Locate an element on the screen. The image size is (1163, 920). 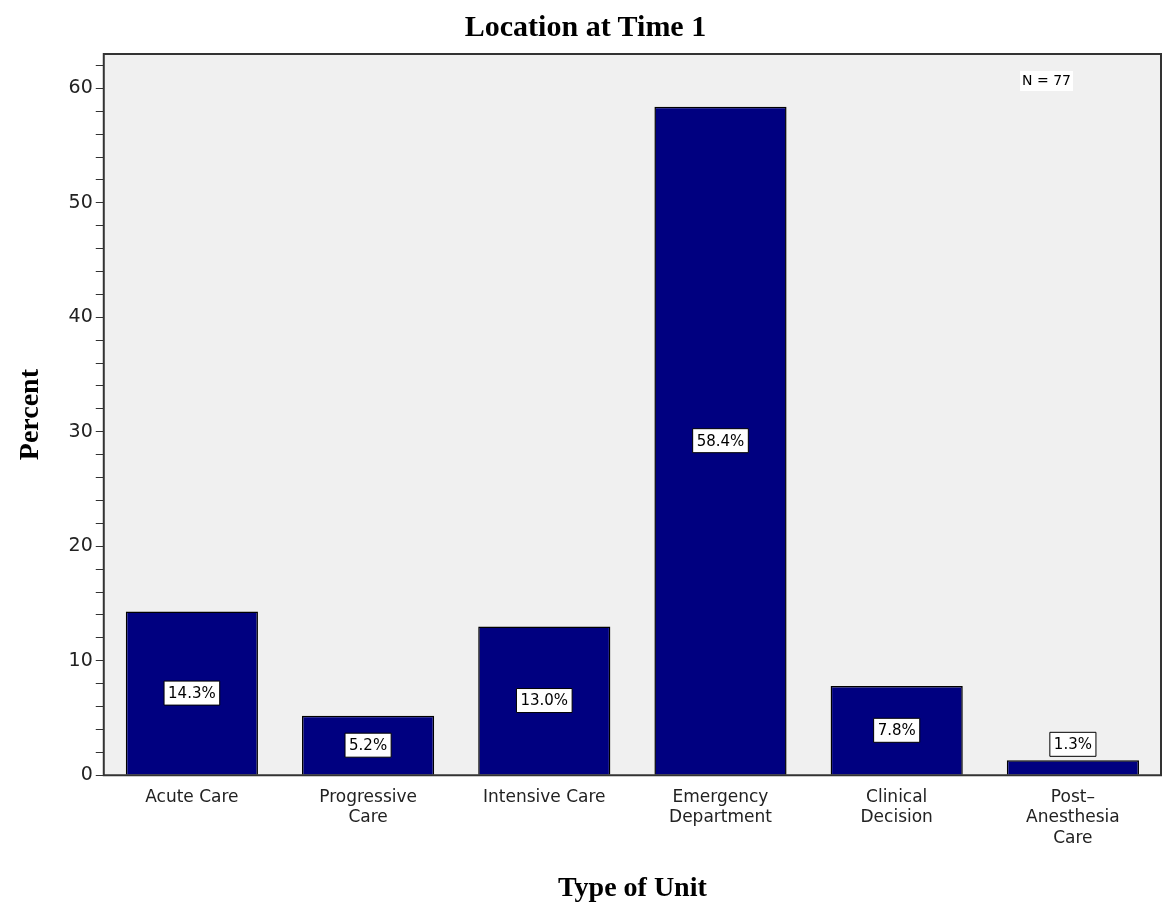
x-tick-label: Emergency Department is located at coordinates (721, 806).